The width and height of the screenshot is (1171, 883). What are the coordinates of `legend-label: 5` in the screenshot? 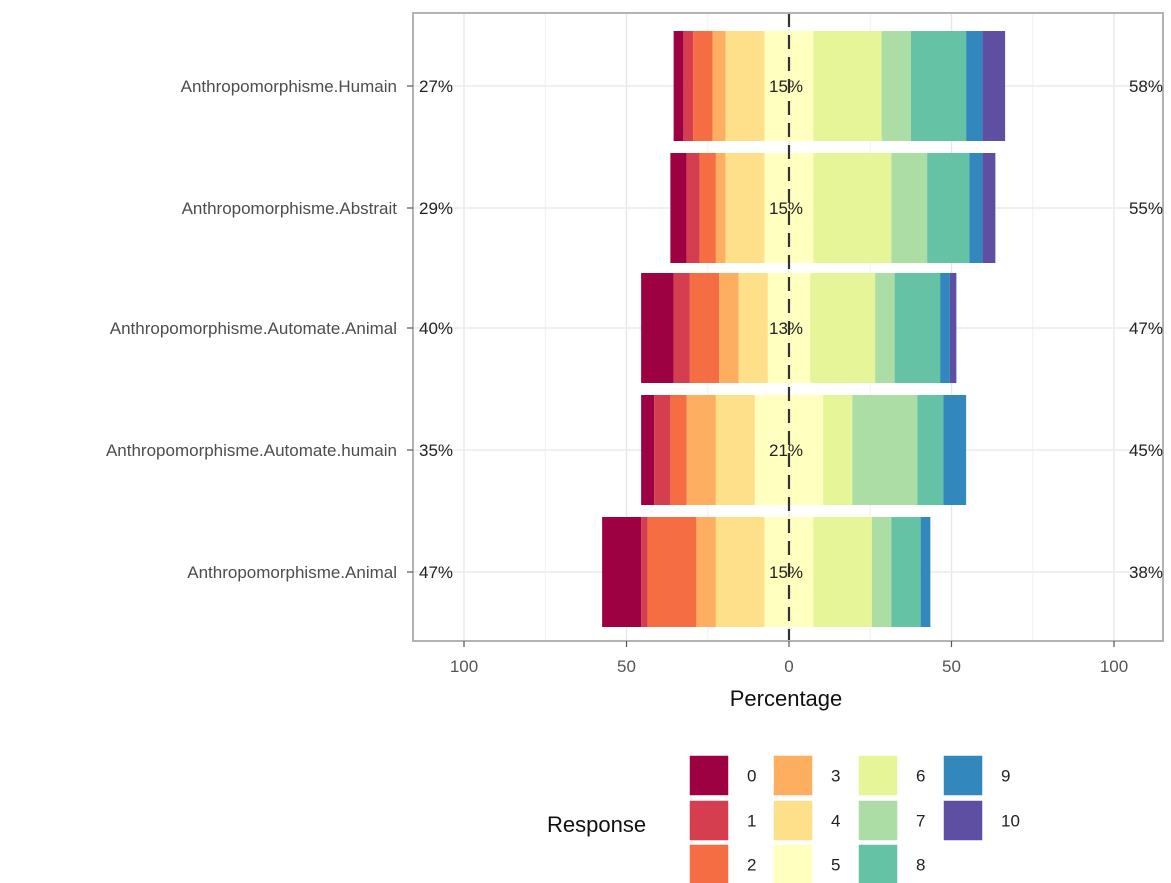 It's located at (835, 865).